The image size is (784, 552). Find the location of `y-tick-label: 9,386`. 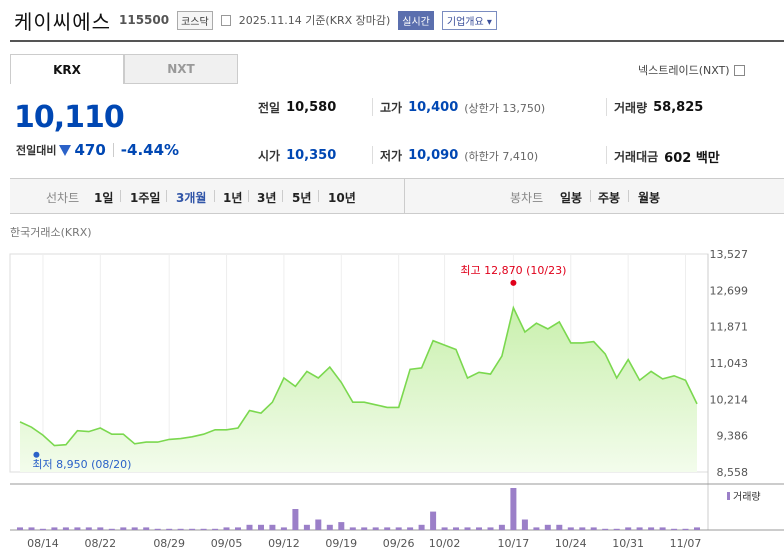

y-tick-label: 9,386 is located at coordinates (733, 436).